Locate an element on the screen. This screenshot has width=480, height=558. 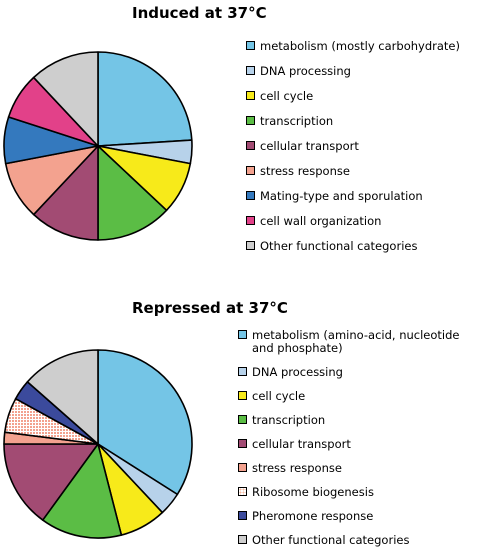
legend-item: Ribosome biogenesis is located at coordinates (359, 492).